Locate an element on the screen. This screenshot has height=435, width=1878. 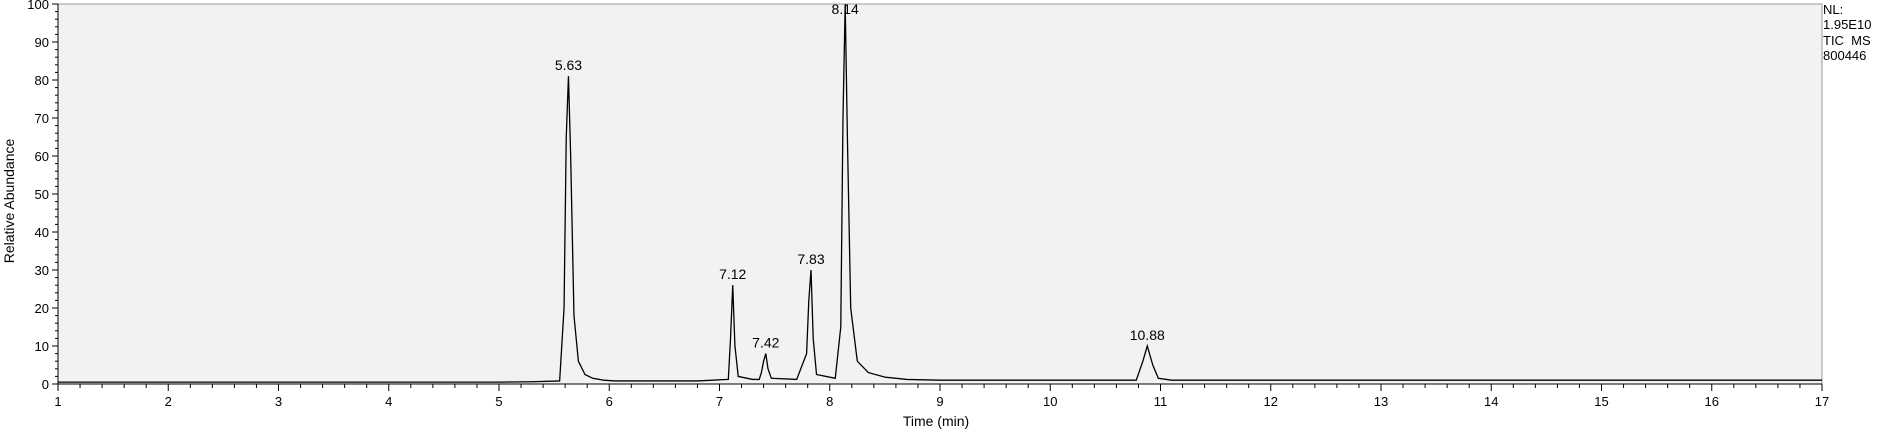
header-info-line-1: NL: is located at coordinates (1833, 9).